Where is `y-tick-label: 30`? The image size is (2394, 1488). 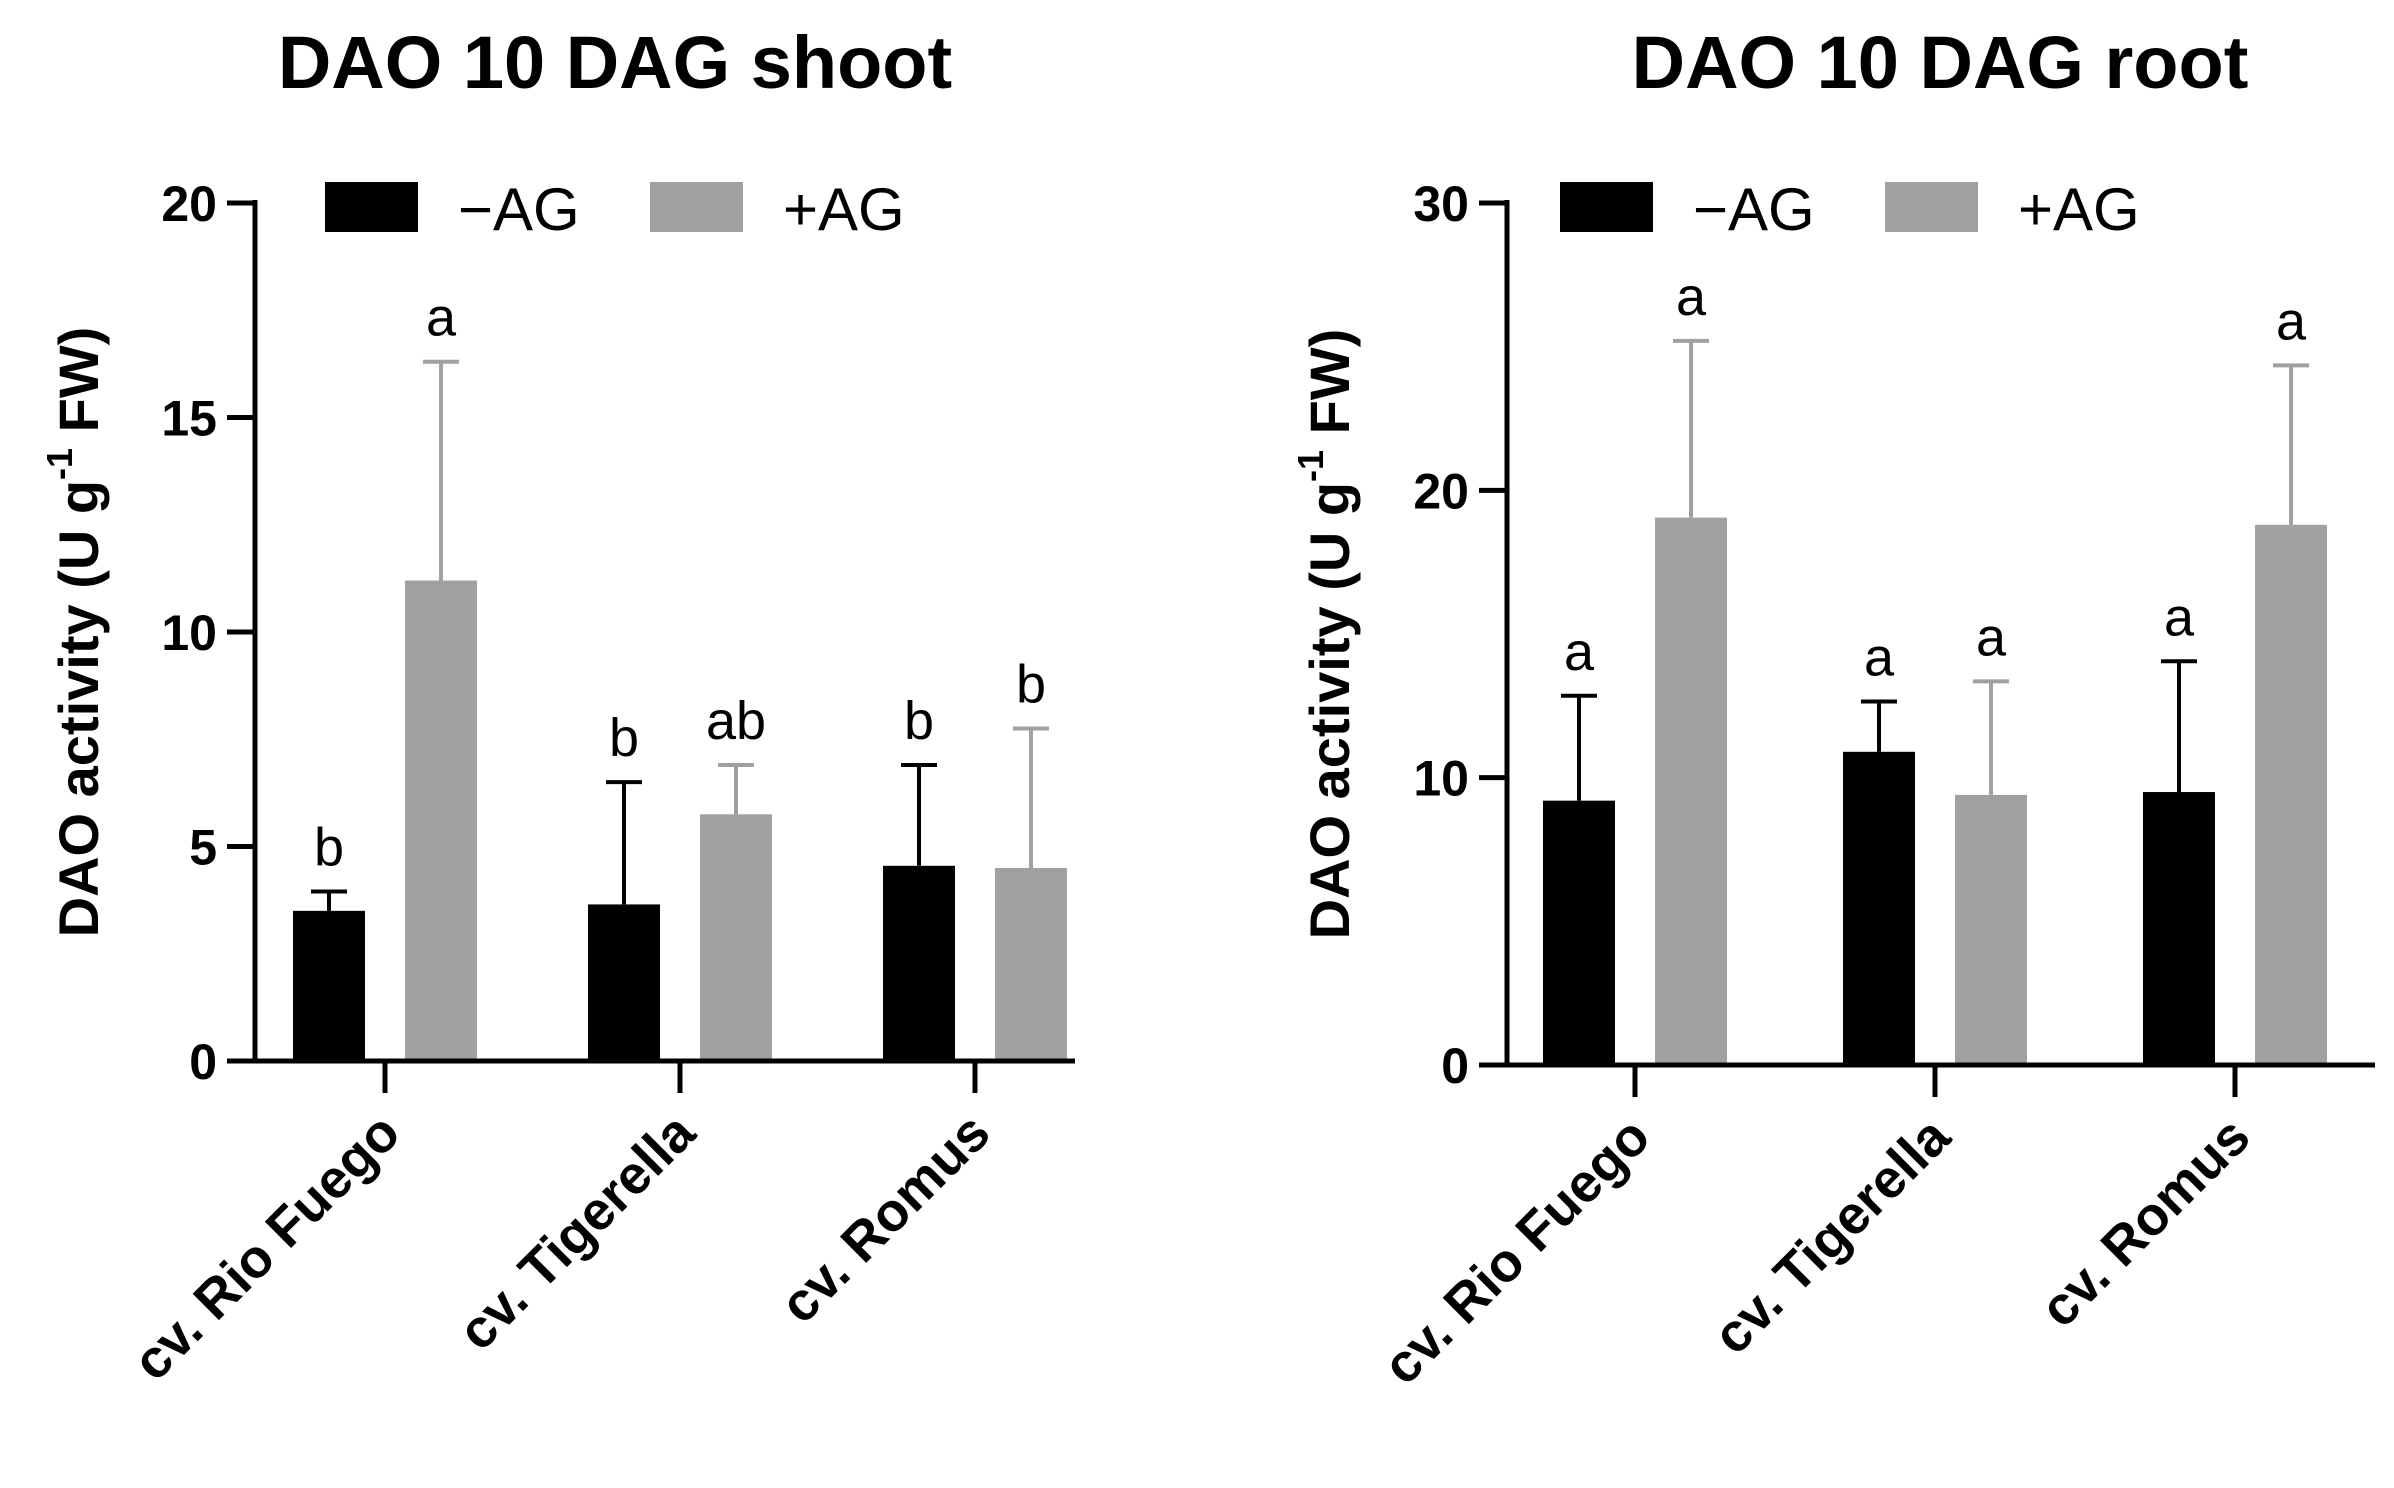 y-tick-label: 30 is located at coordinates (1441, 204).